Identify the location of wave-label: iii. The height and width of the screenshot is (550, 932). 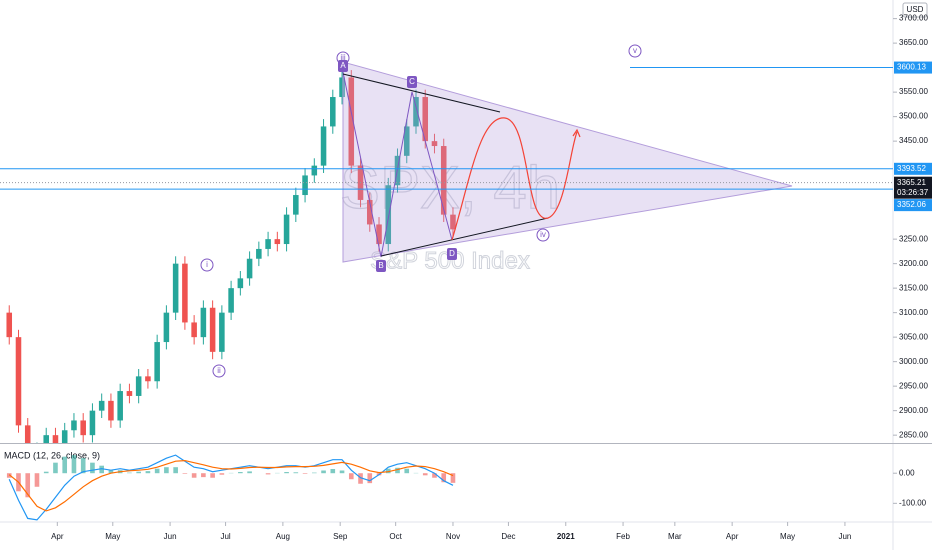
(343, 57).